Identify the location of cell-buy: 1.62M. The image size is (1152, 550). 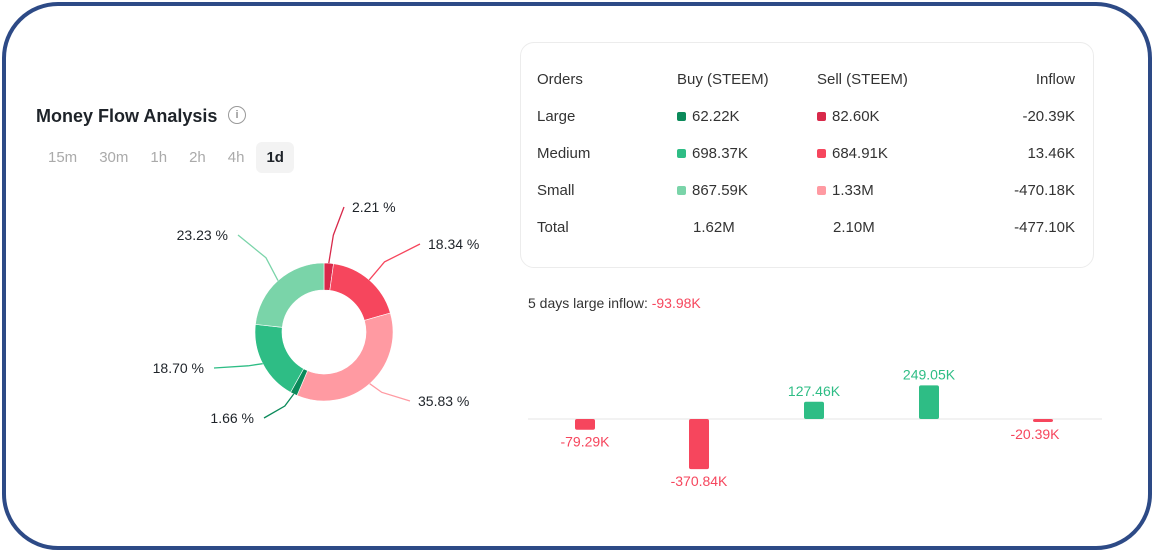
(747, 227).